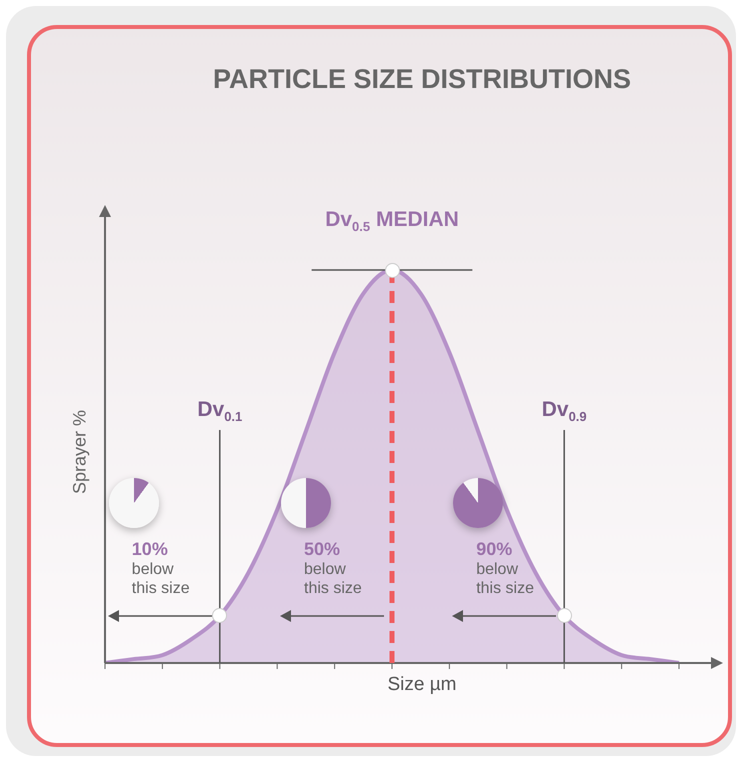 The height and width of the screenshot is (761, 740). I want to click on text: Dv$_{0.5}$ MEDIAN, so click(392, 221).